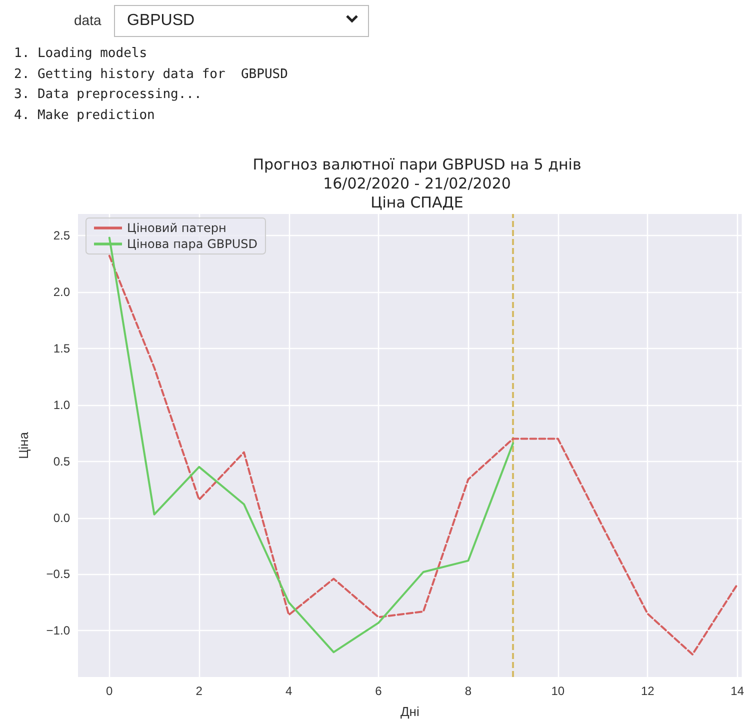  Describe the element at coordinates (151, 74) in the screenshot. I see `text: 2. Getting history data for GBPUSD` at that location.